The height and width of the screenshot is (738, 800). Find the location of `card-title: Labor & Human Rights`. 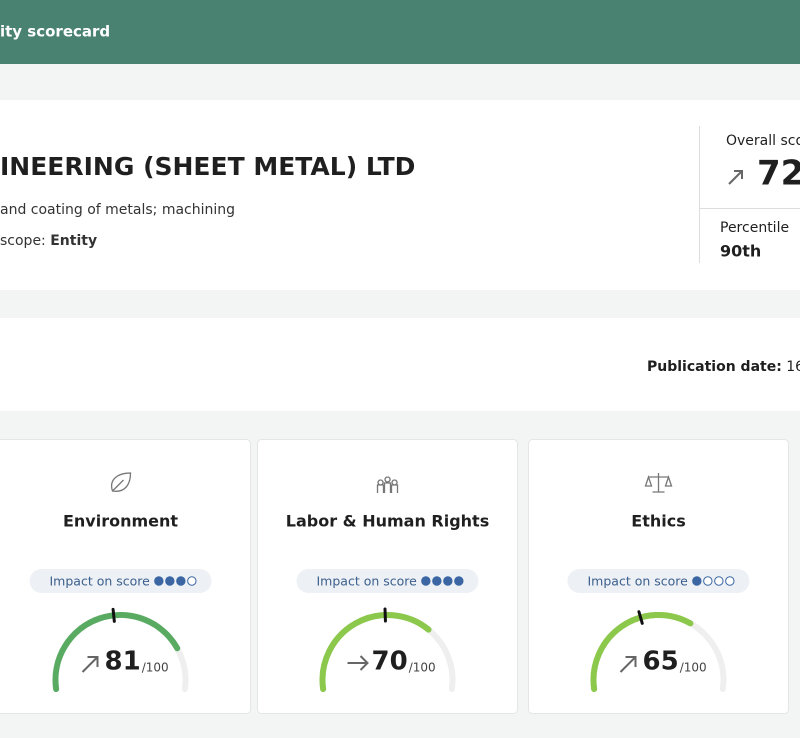

card-title: Labor & Human Rights is located at coordinates (387, 521).